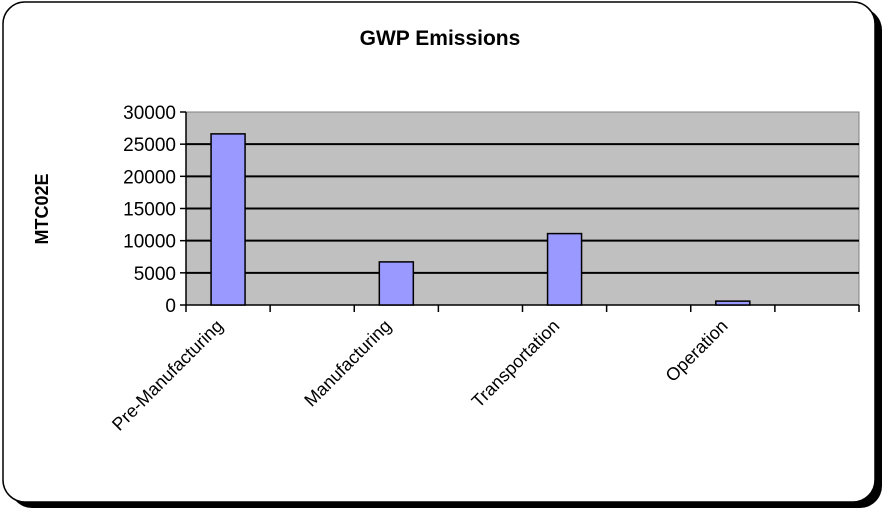 The image size is (885, 517). Describe the element at coordinates (42, 208) in the screenshot. I see `y-axis-label: MTC02E` at that location.